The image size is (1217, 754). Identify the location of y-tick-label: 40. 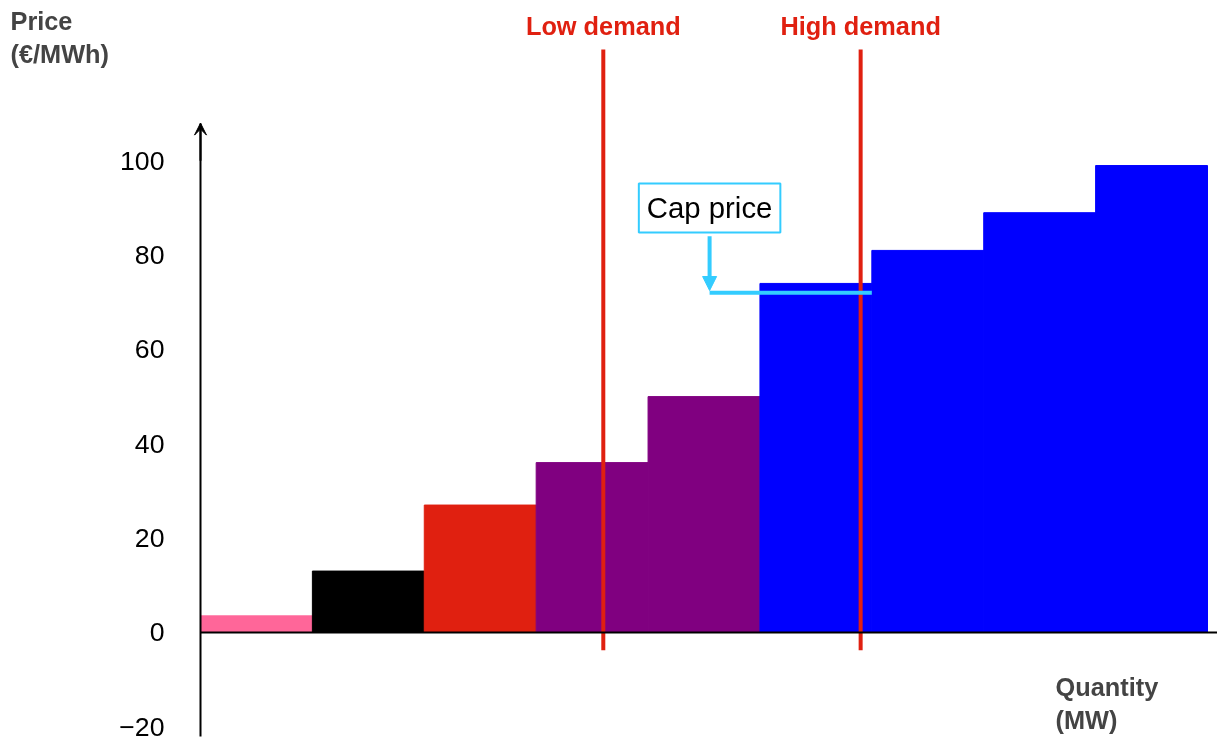
(149, 443).